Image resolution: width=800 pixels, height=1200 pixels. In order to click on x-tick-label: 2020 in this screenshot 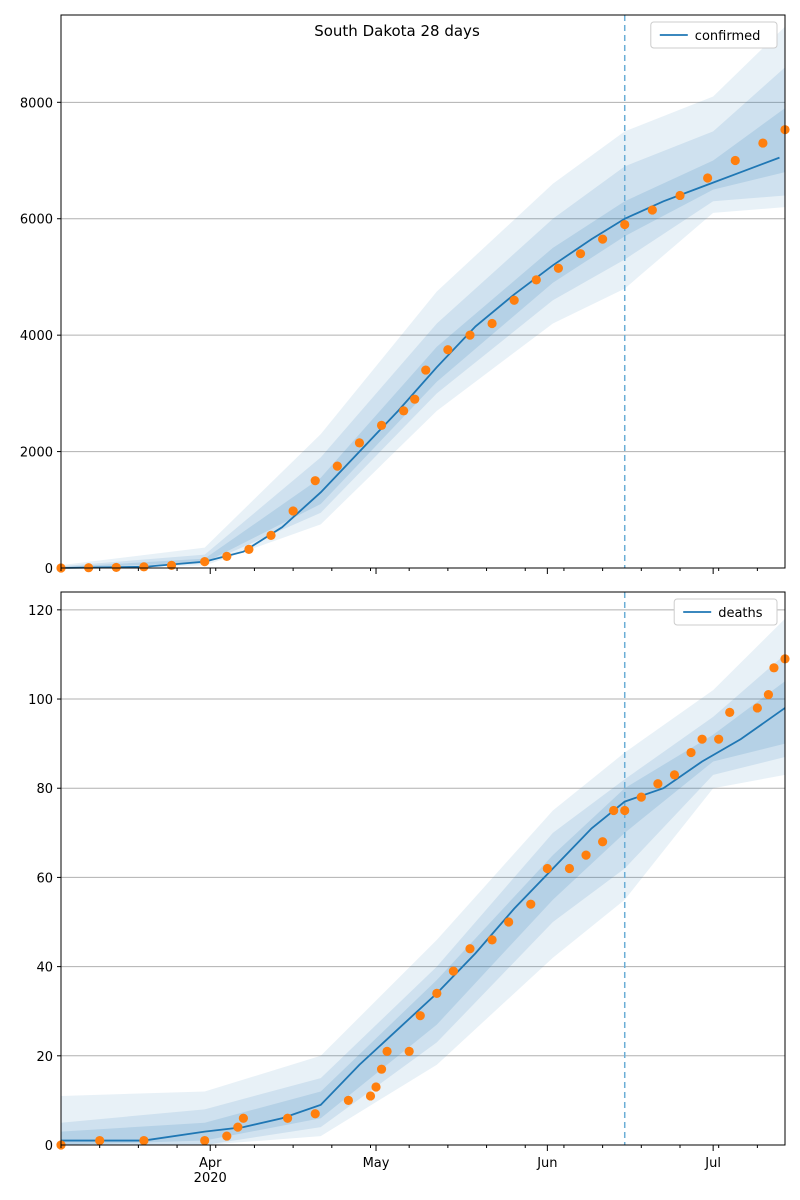, I will do `click(210, 1178)`.